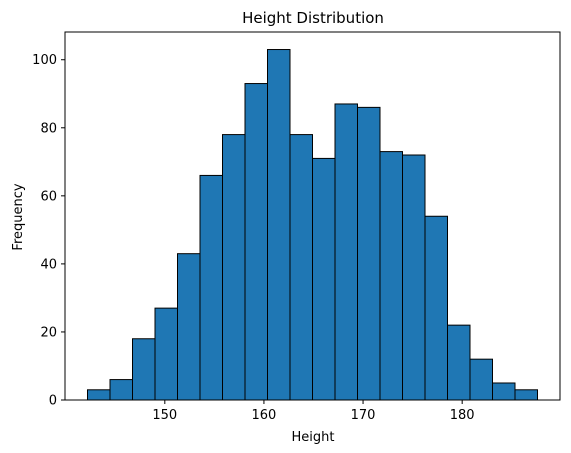 The image size is (571, 453). Describe the element at coordinates (363, 415) in the screenshot. I see `x-tick-label: 170` at that location.